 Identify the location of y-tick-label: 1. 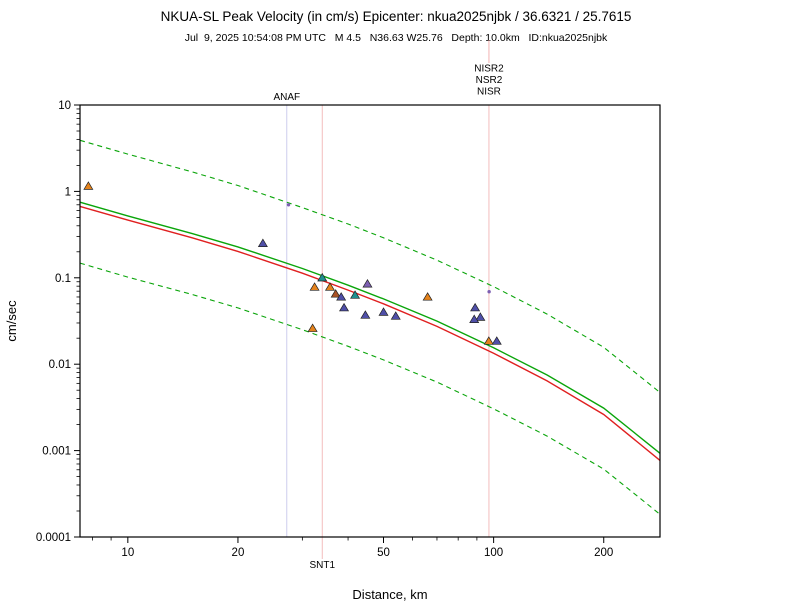
(68, 192).